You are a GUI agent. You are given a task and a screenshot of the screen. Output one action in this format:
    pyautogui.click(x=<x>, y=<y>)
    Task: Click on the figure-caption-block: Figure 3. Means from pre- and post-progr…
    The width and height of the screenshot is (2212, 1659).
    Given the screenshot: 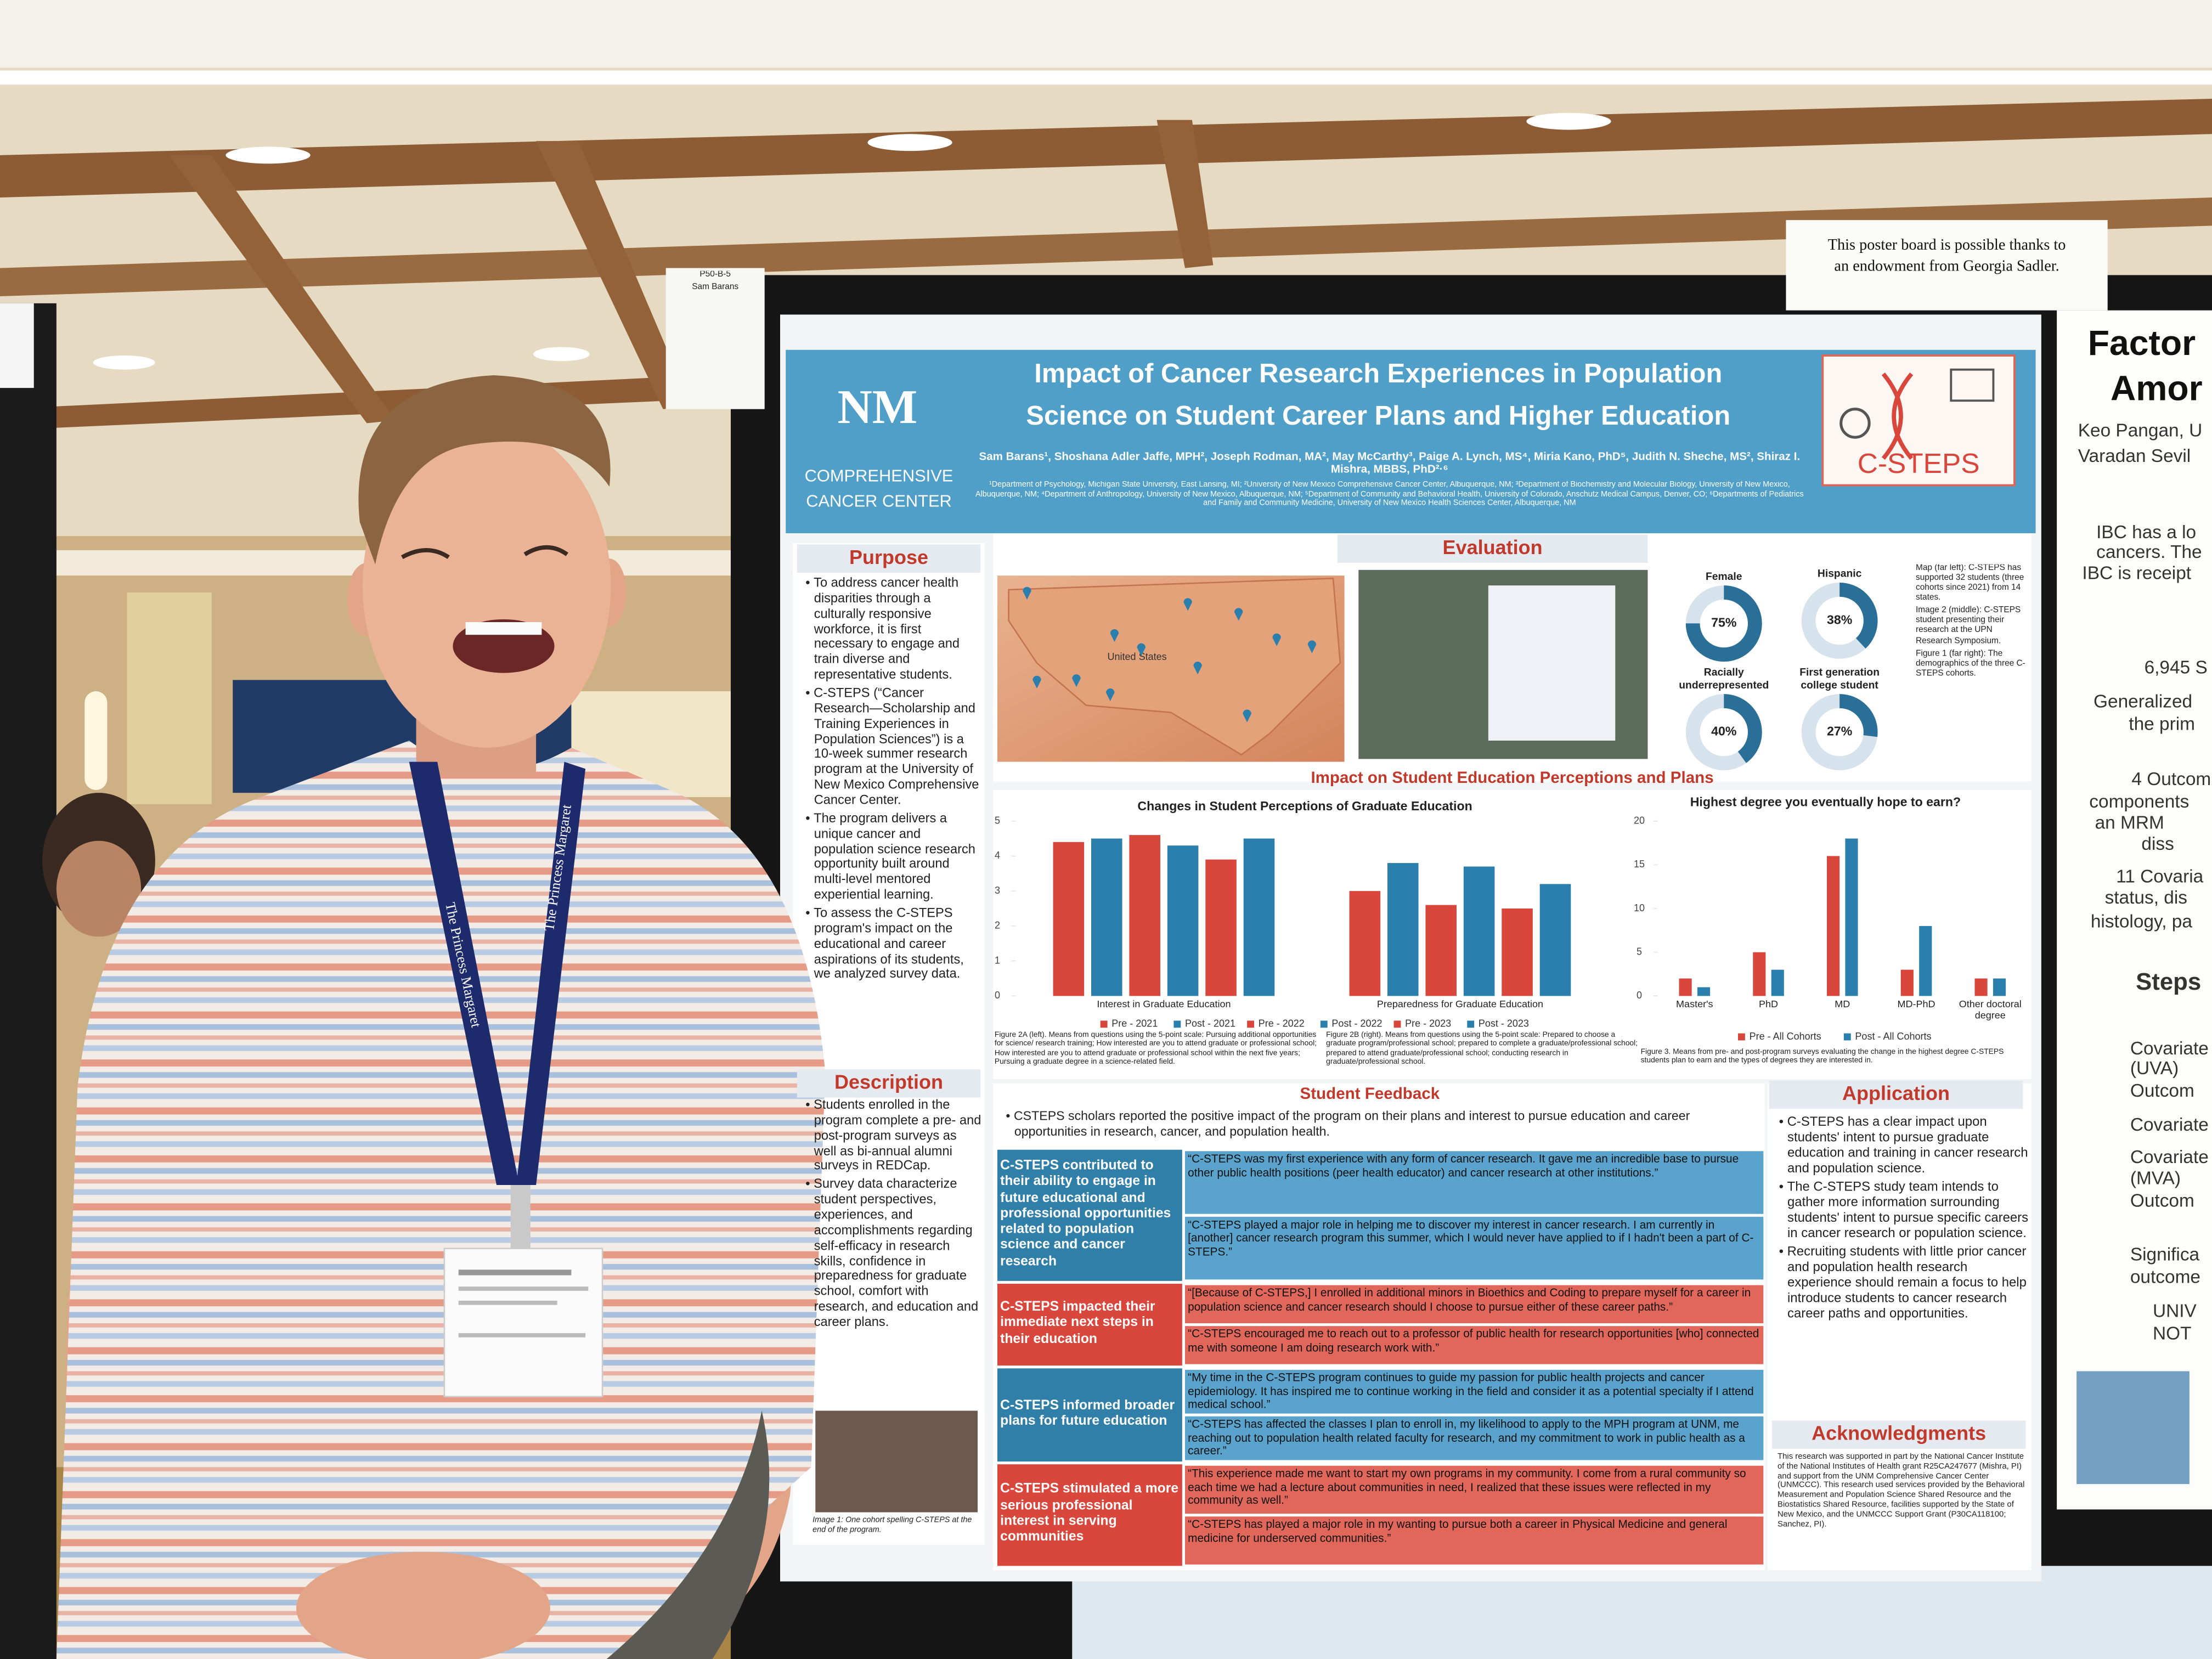 What is the action you would take?
    pyautogui.click(x=1835, y=1057)
    